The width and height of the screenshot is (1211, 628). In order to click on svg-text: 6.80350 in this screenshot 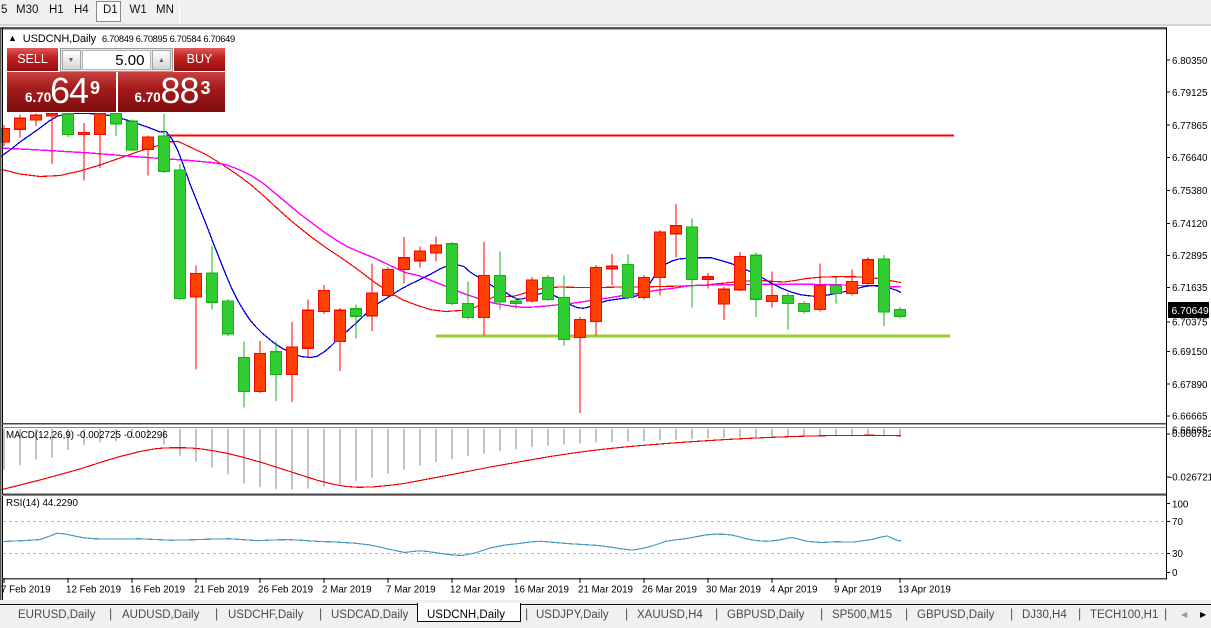, I will do `click(1190, 61)`.